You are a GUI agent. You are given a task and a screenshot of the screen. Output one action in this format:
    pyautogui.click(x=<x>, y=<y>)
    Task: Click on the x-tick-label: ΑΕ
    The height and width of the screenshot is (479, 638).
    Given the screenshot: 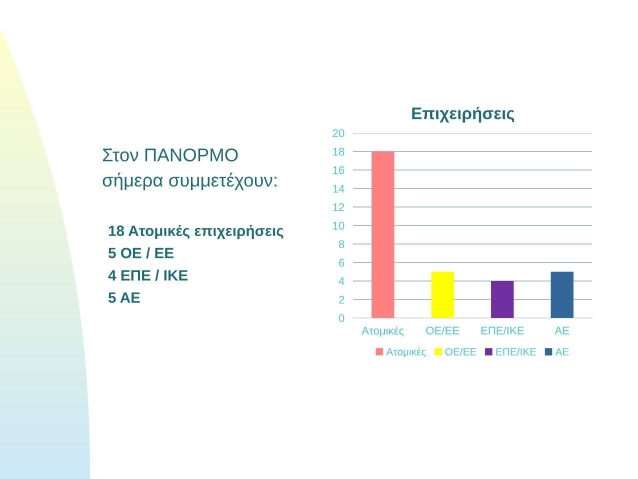 What is the action you would take?
    pyautogui.click(x=562, y=330)
    